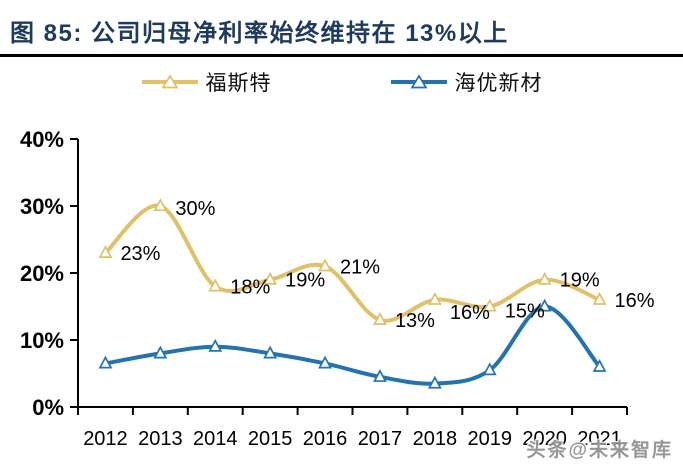 The width and height of the screenshot is (683, 468). I want to click on legend-item-foster: 福斯特, so click(206, 82).